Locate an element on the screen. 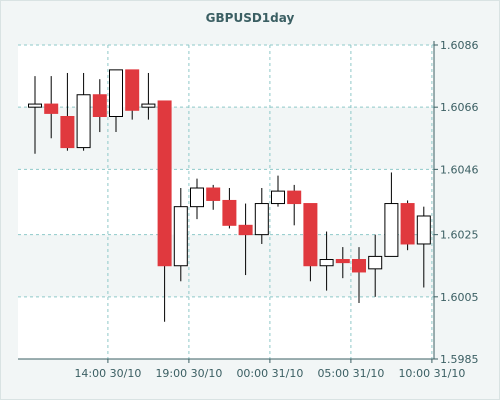  x-tick-label: 10:00 31/10 is located at coordinates (431, 373).